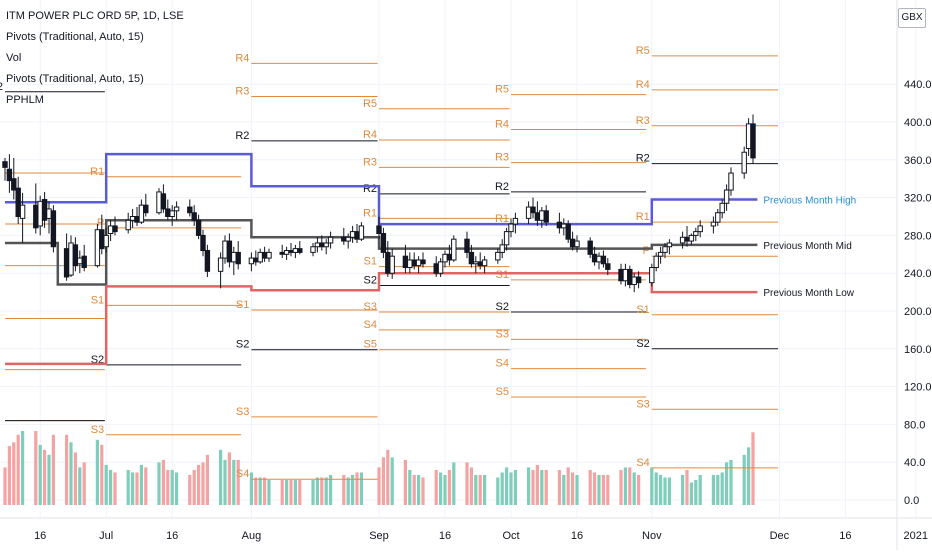 This screenshot has width=932, height=555. What do you see at coordinates (75, 79) in the screenshot?
I see `indicator-pivots-2: Pivots (Traditional, Auto, 15)` at bounding box center [75, 79].